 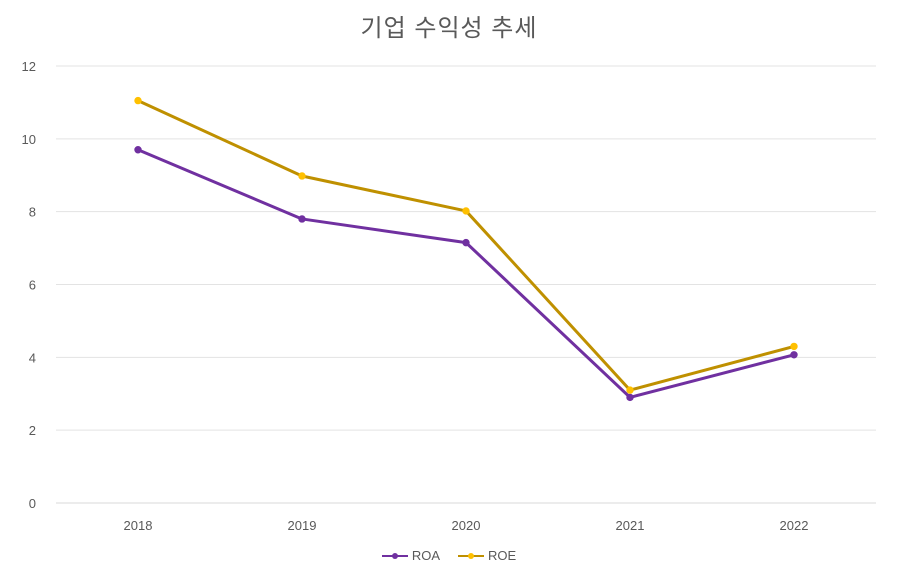 What do you see at coordinates (32, 430) in the screenshot?
I see `y-tick-label: 2` at bounding box center [32, 430].